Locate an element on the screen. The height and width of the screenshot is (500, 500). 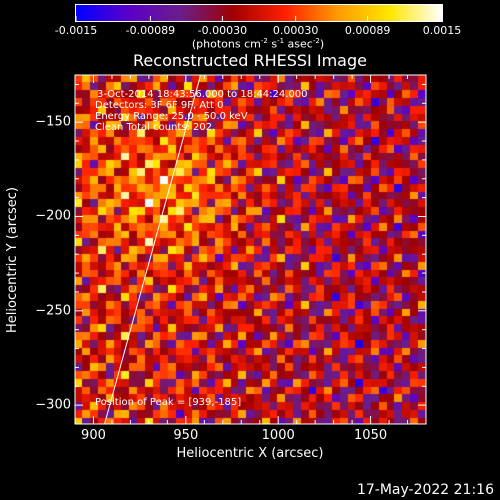
detectors-label: Detectors: 3F 6F 9F, Att 0 is located at coordinates (159, 105).